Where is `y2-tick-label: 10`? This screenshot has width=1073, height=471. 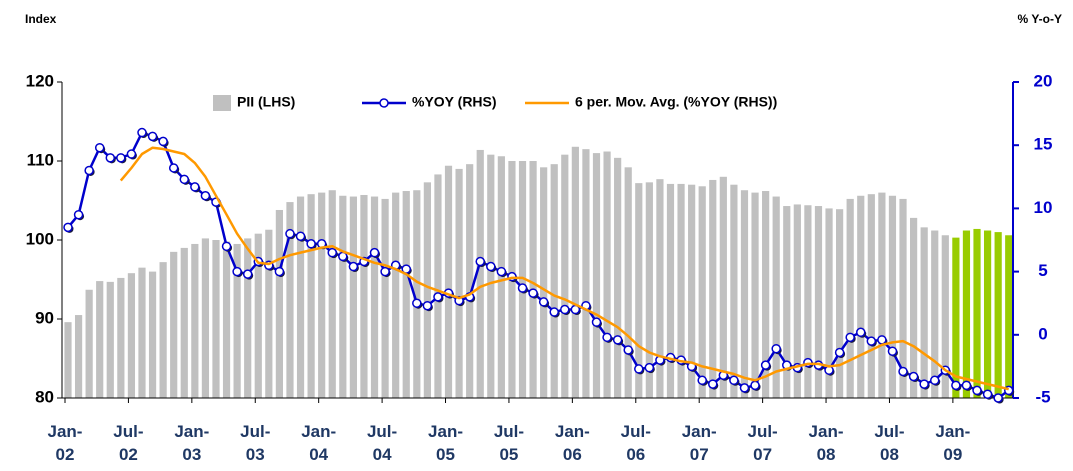 y2-tick-label: 10 is located at coordinates (1043, 207).